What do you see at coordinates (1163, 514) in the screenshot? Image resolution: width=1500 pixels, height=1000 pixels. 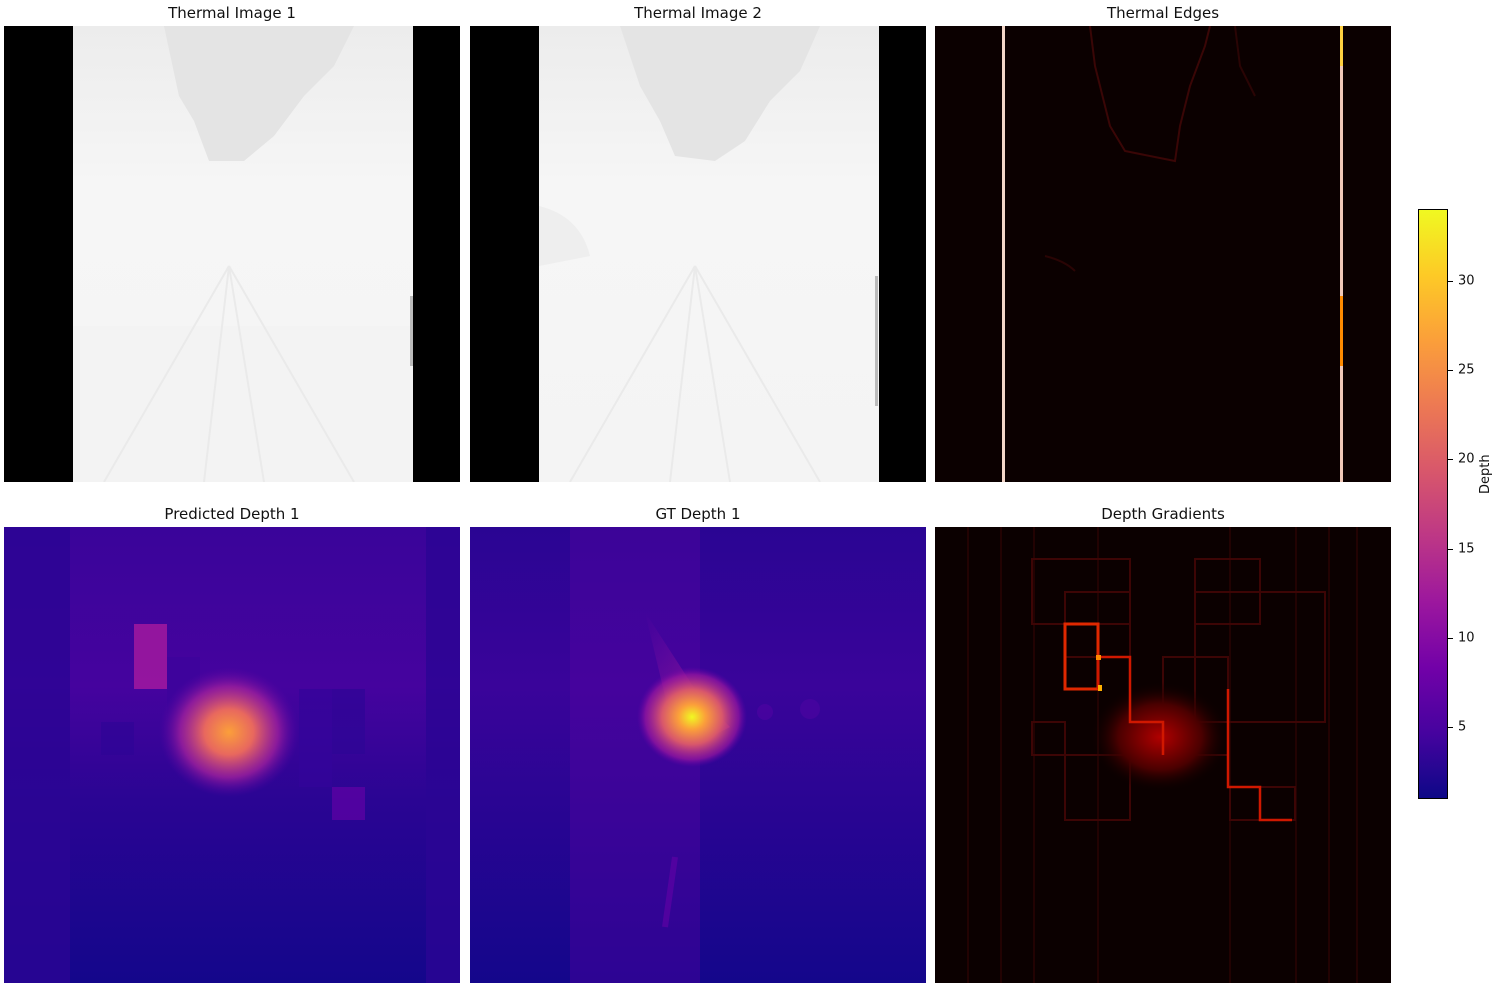 I see `panel-title-depth-gradients: Depth Gradients` at bounding box center [1163, 514].